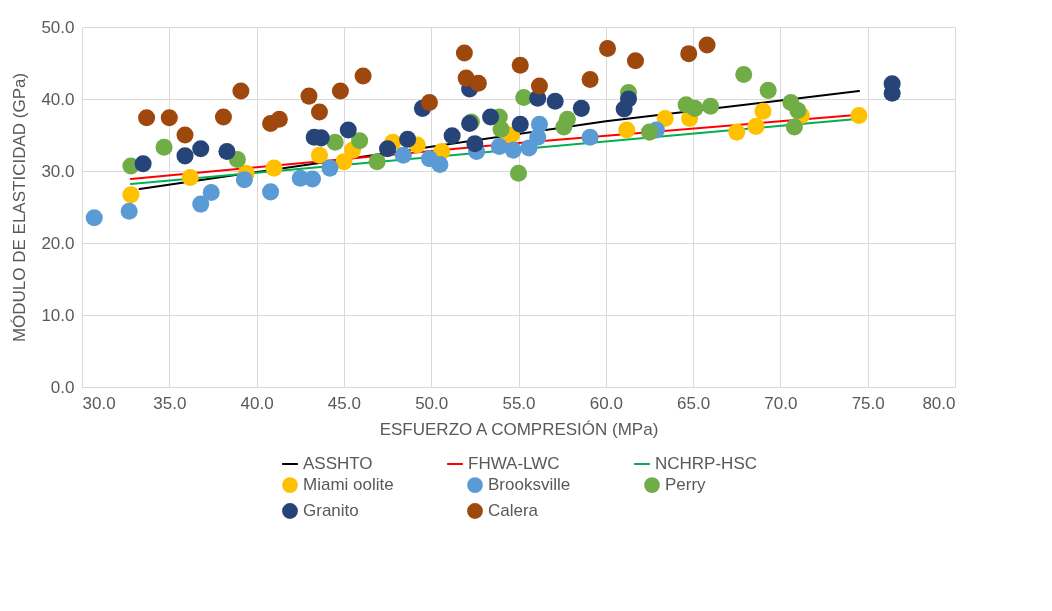 This screenshot has width=1052, height=611. I want to click on x-axis-title: ESFUERZO A COMPRESIÓN (MPa), so click(519, 429).